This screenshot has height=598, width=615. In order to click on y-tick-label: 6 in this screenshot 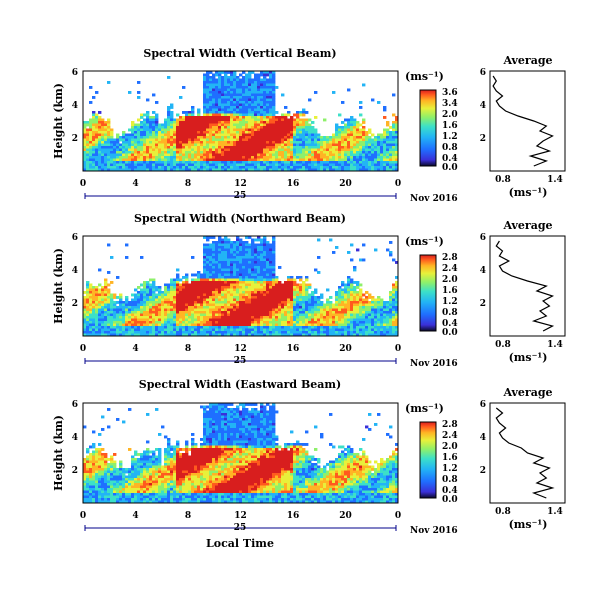, I will do `click(75, 73)`.